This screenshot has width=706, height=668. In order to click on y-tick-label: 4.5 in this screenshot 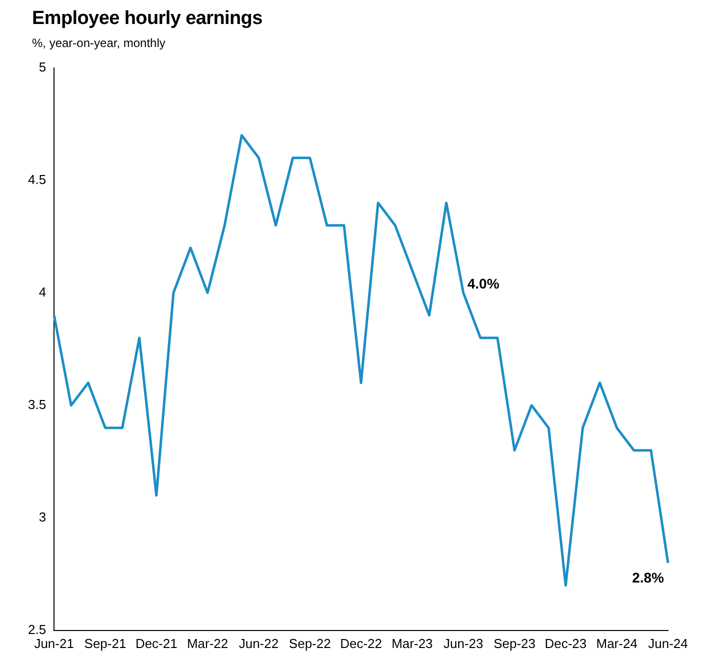, I will do `click(37, 179)`.